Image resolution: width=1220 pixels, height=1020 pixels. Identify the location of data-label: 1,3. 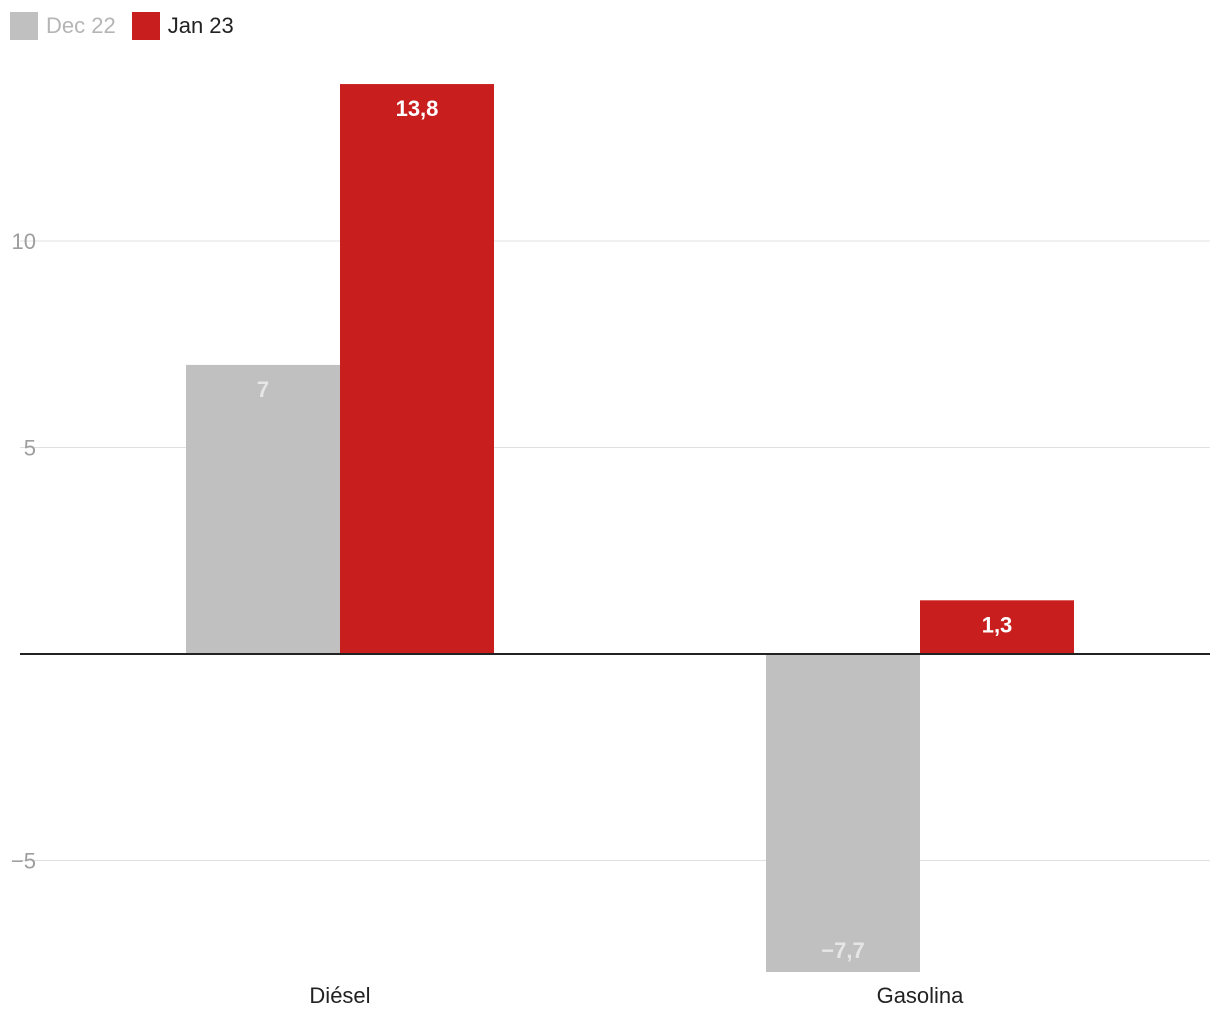
(997, 624).